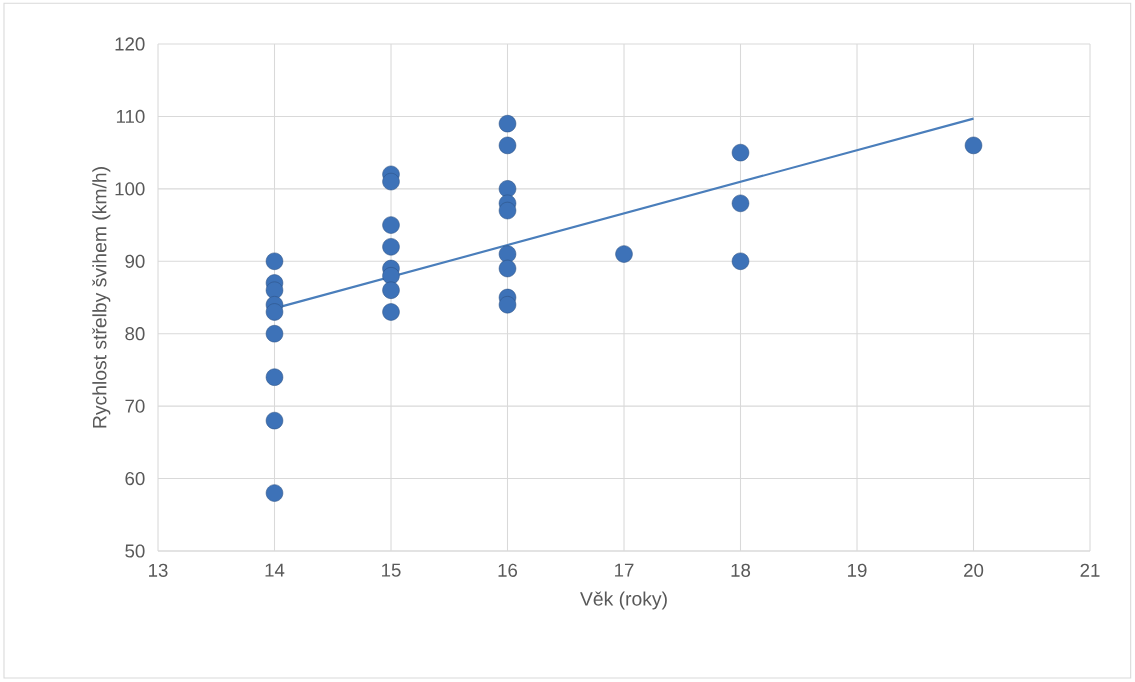 The image size is (1135, 682). Describe the element at coordinates (1090, 570) in the screenshot. I see `x-tick-label: 21` at that location.